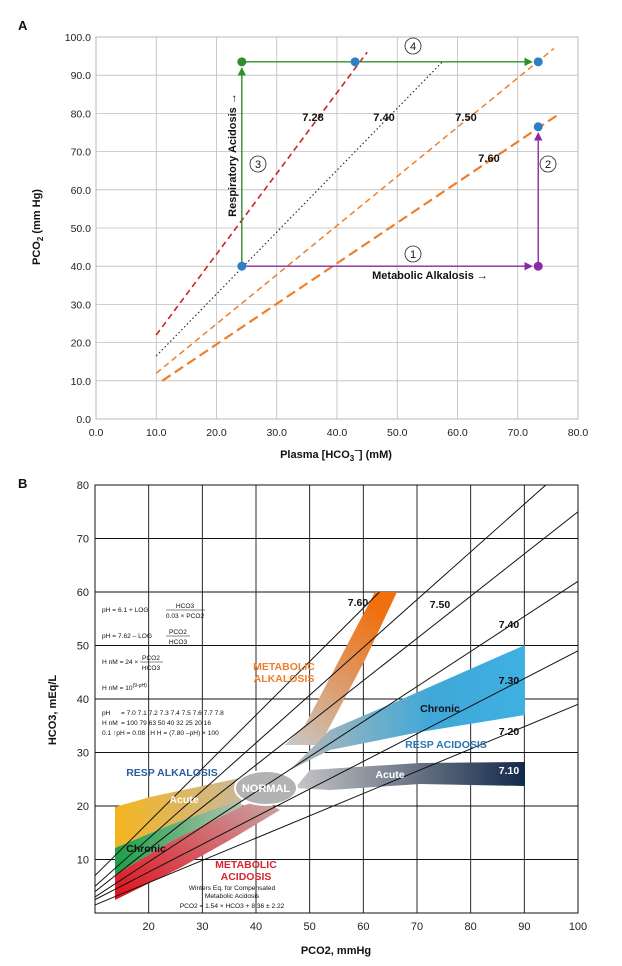  I want to click on x-axis-title-b: PCO2, mmHg, so click(336, 951).